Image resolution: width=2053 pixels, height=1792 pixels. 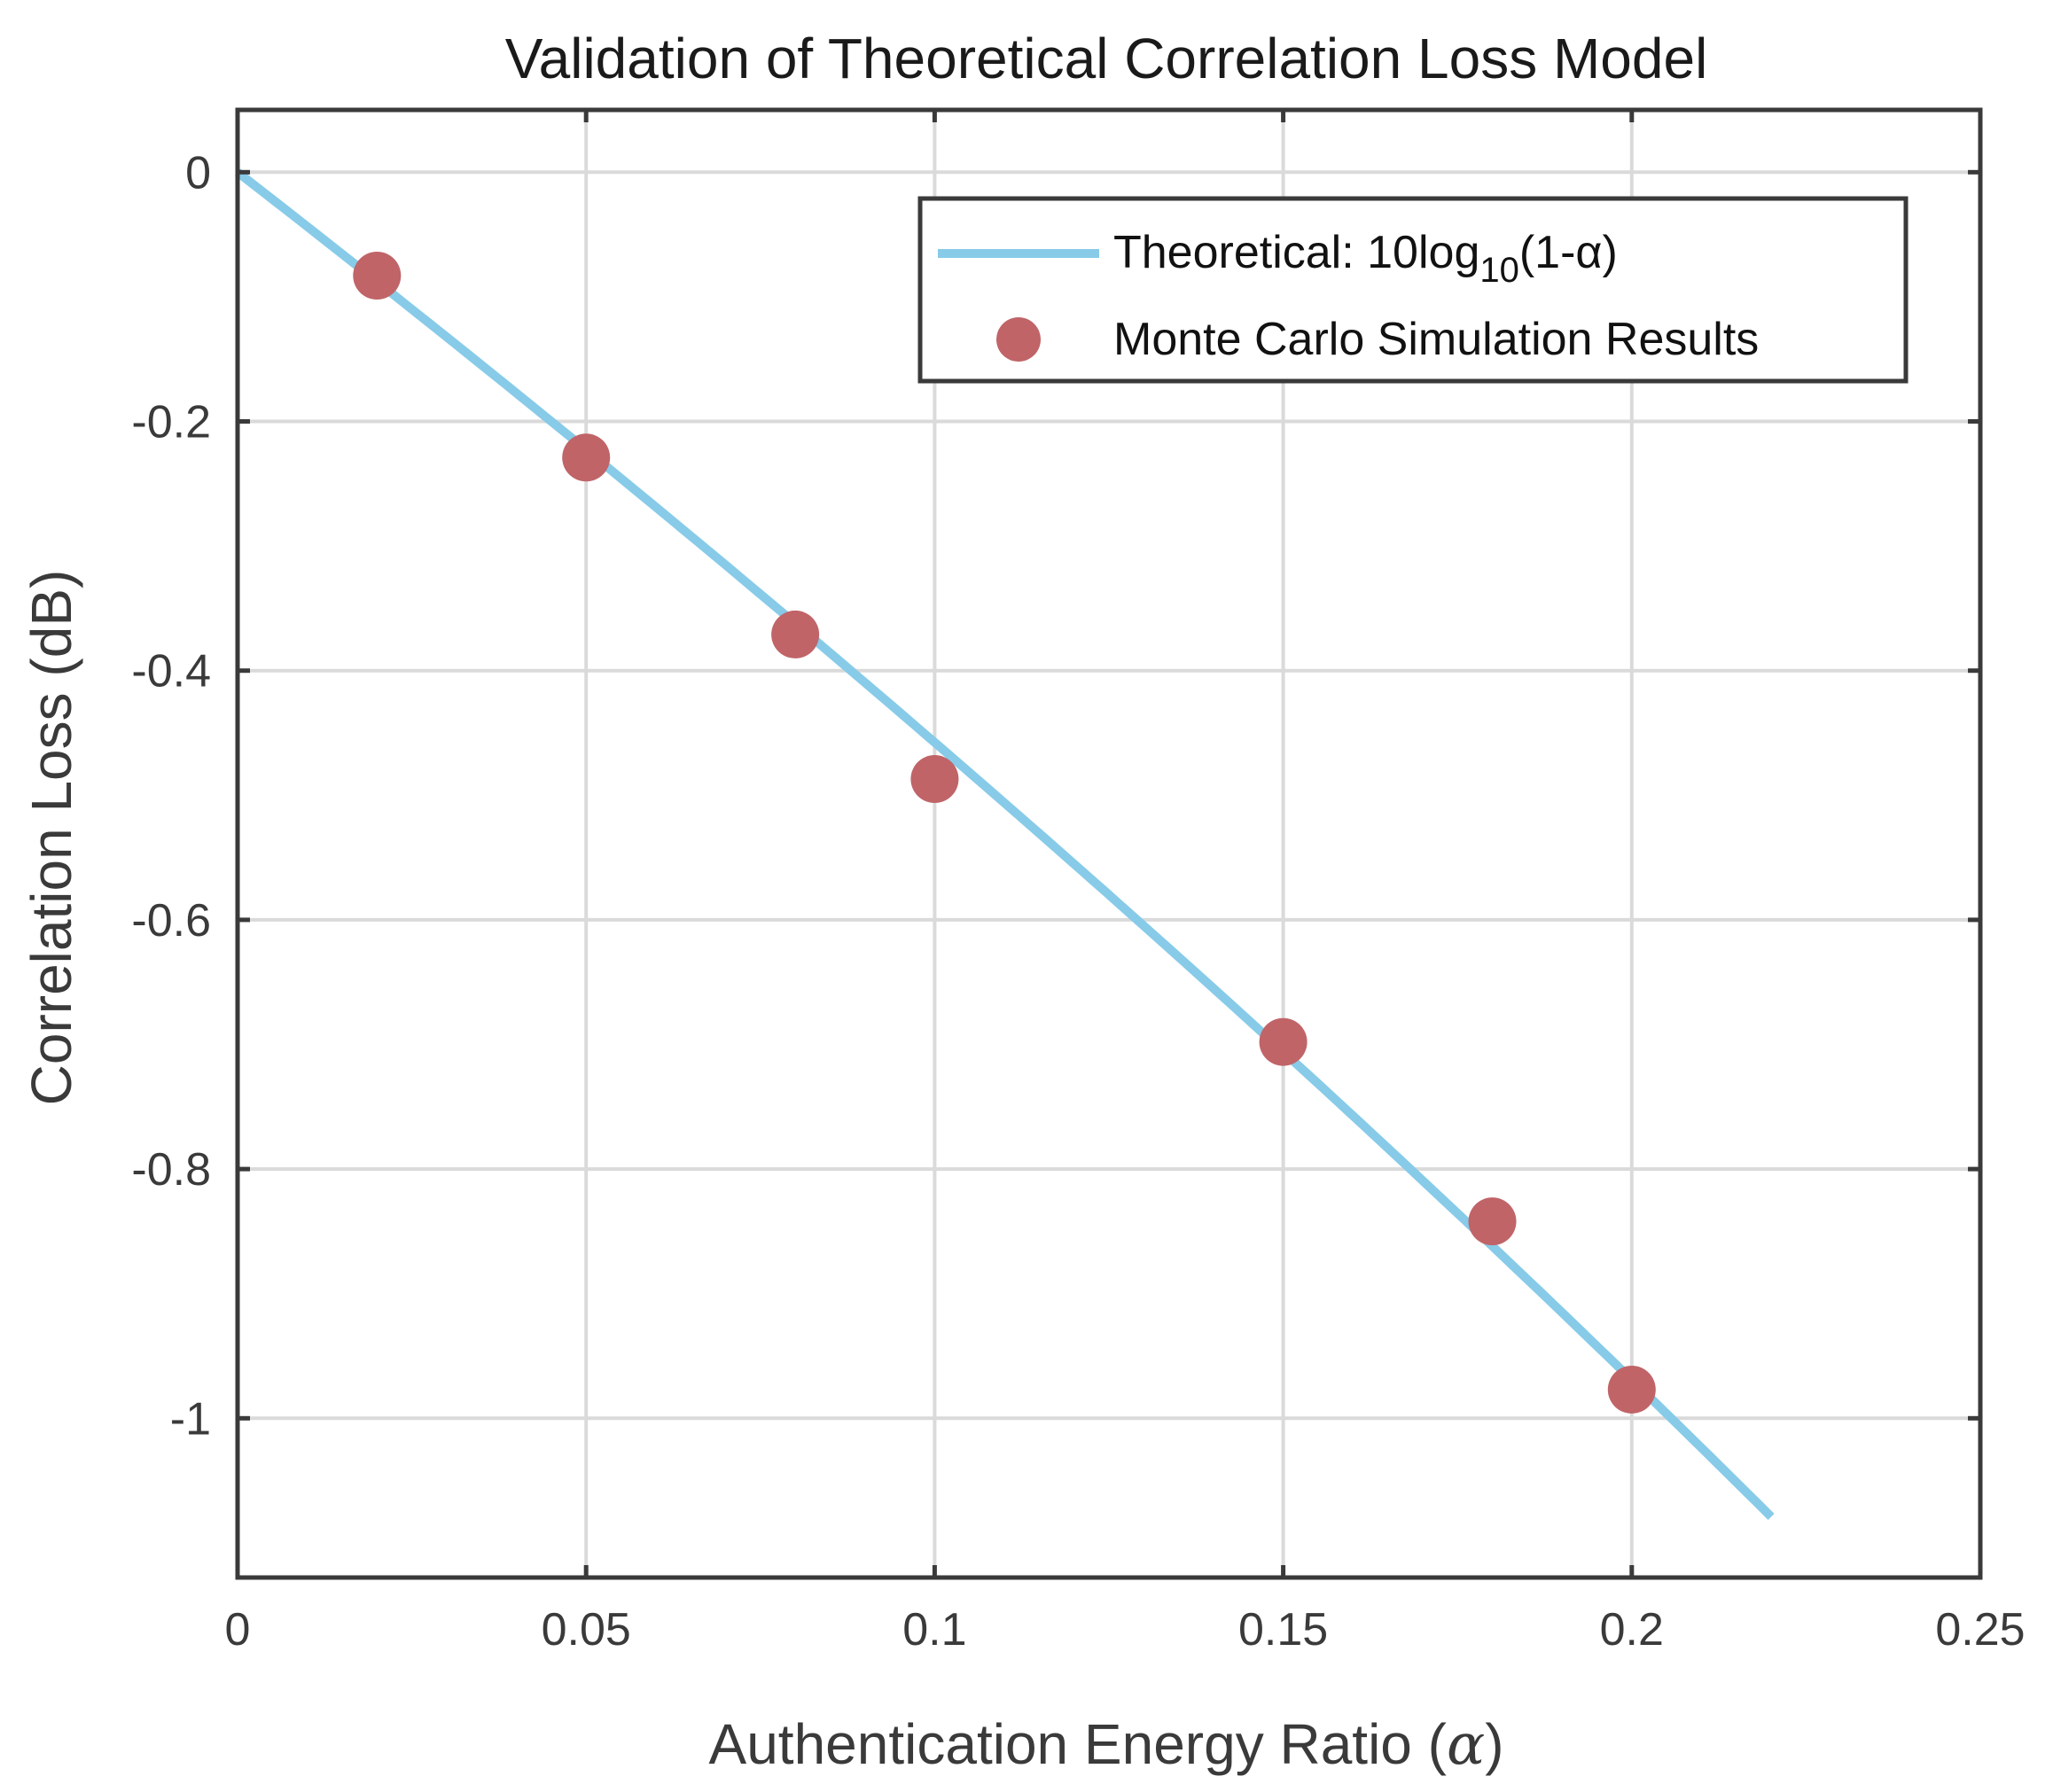 I want to click on x-tick-label: 0.15, so click(x=1283, y=1630).